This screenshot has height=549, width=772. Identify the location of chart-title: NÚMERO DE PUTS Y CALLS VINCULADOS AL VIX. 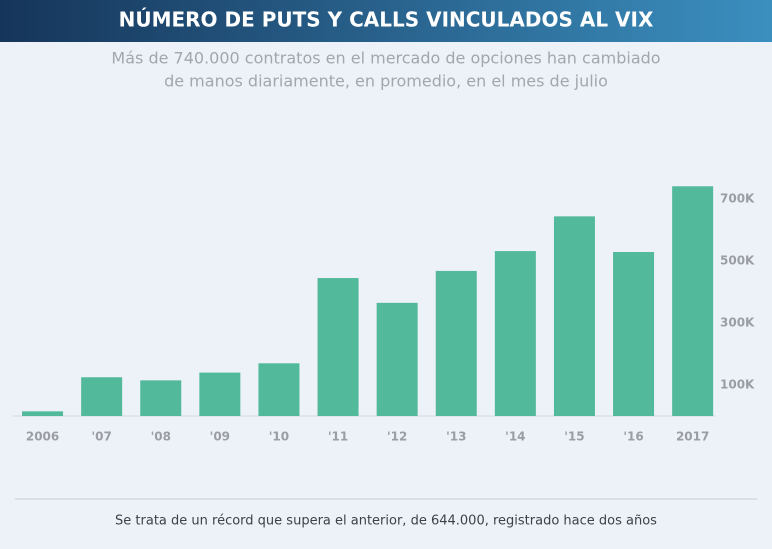
(386, 20).